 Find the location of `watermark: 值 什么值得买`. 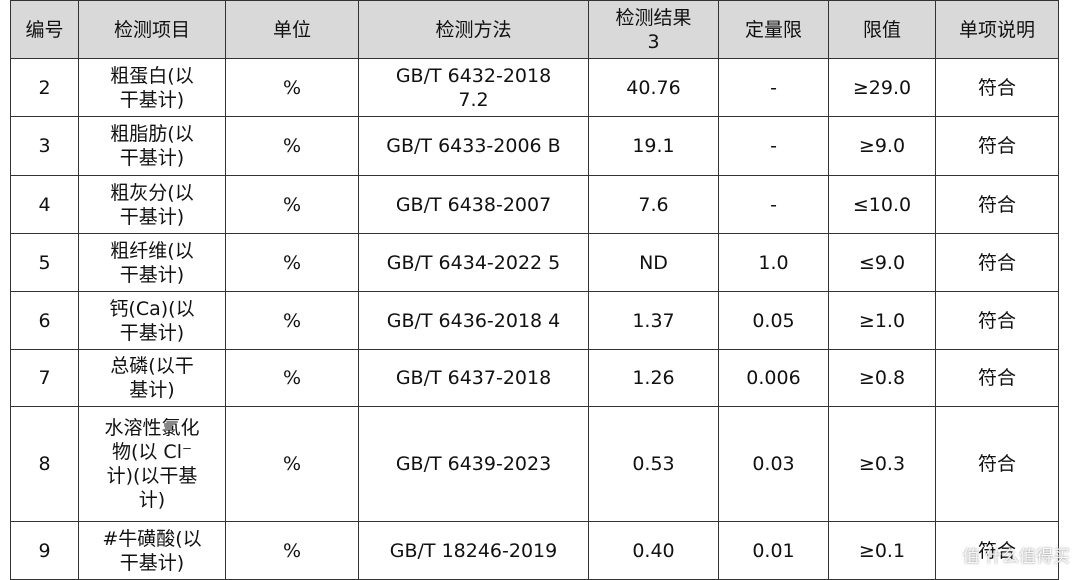

watermark: 值 什么值得买 is located at coordinates (1016, 557).